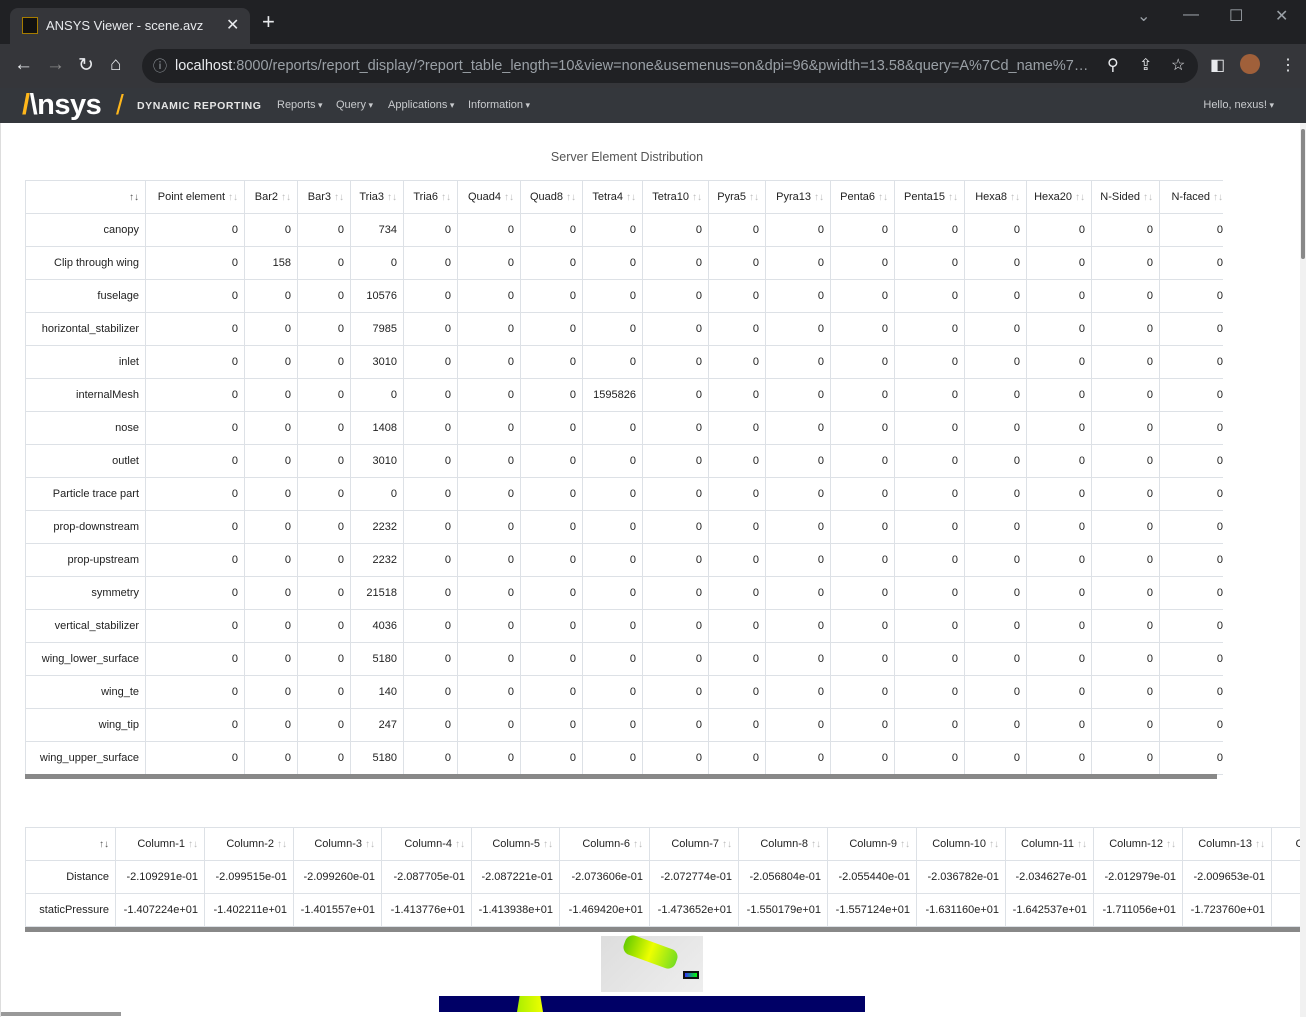 This screenshot has height=1017, width=1306. Describe the element at coordinates (652, 1004) in the screenshot. I see `scene-viewer-image` at that location.